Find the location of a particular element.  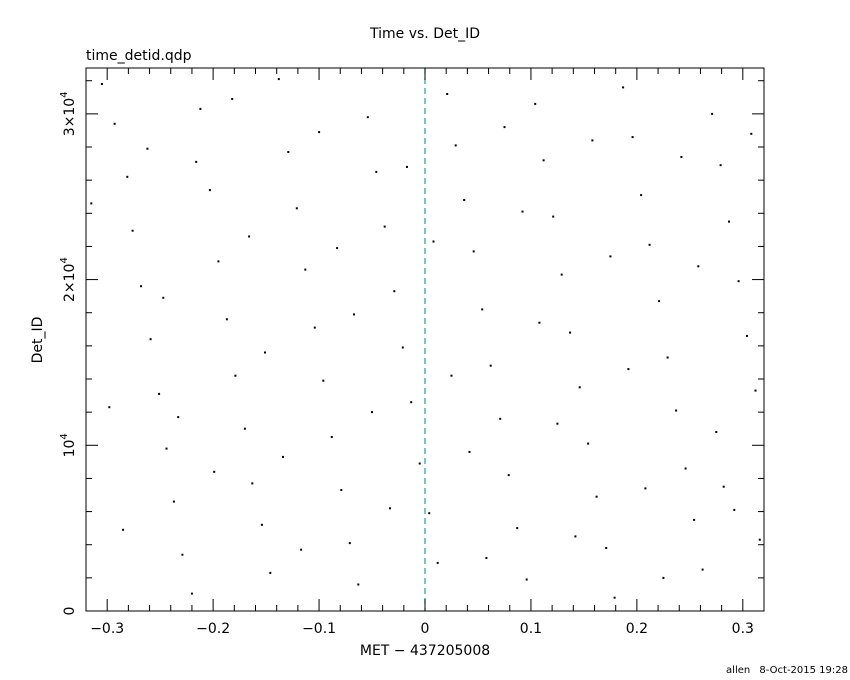

y-axis-label: Det_ID is located at coordinates (38, 340).